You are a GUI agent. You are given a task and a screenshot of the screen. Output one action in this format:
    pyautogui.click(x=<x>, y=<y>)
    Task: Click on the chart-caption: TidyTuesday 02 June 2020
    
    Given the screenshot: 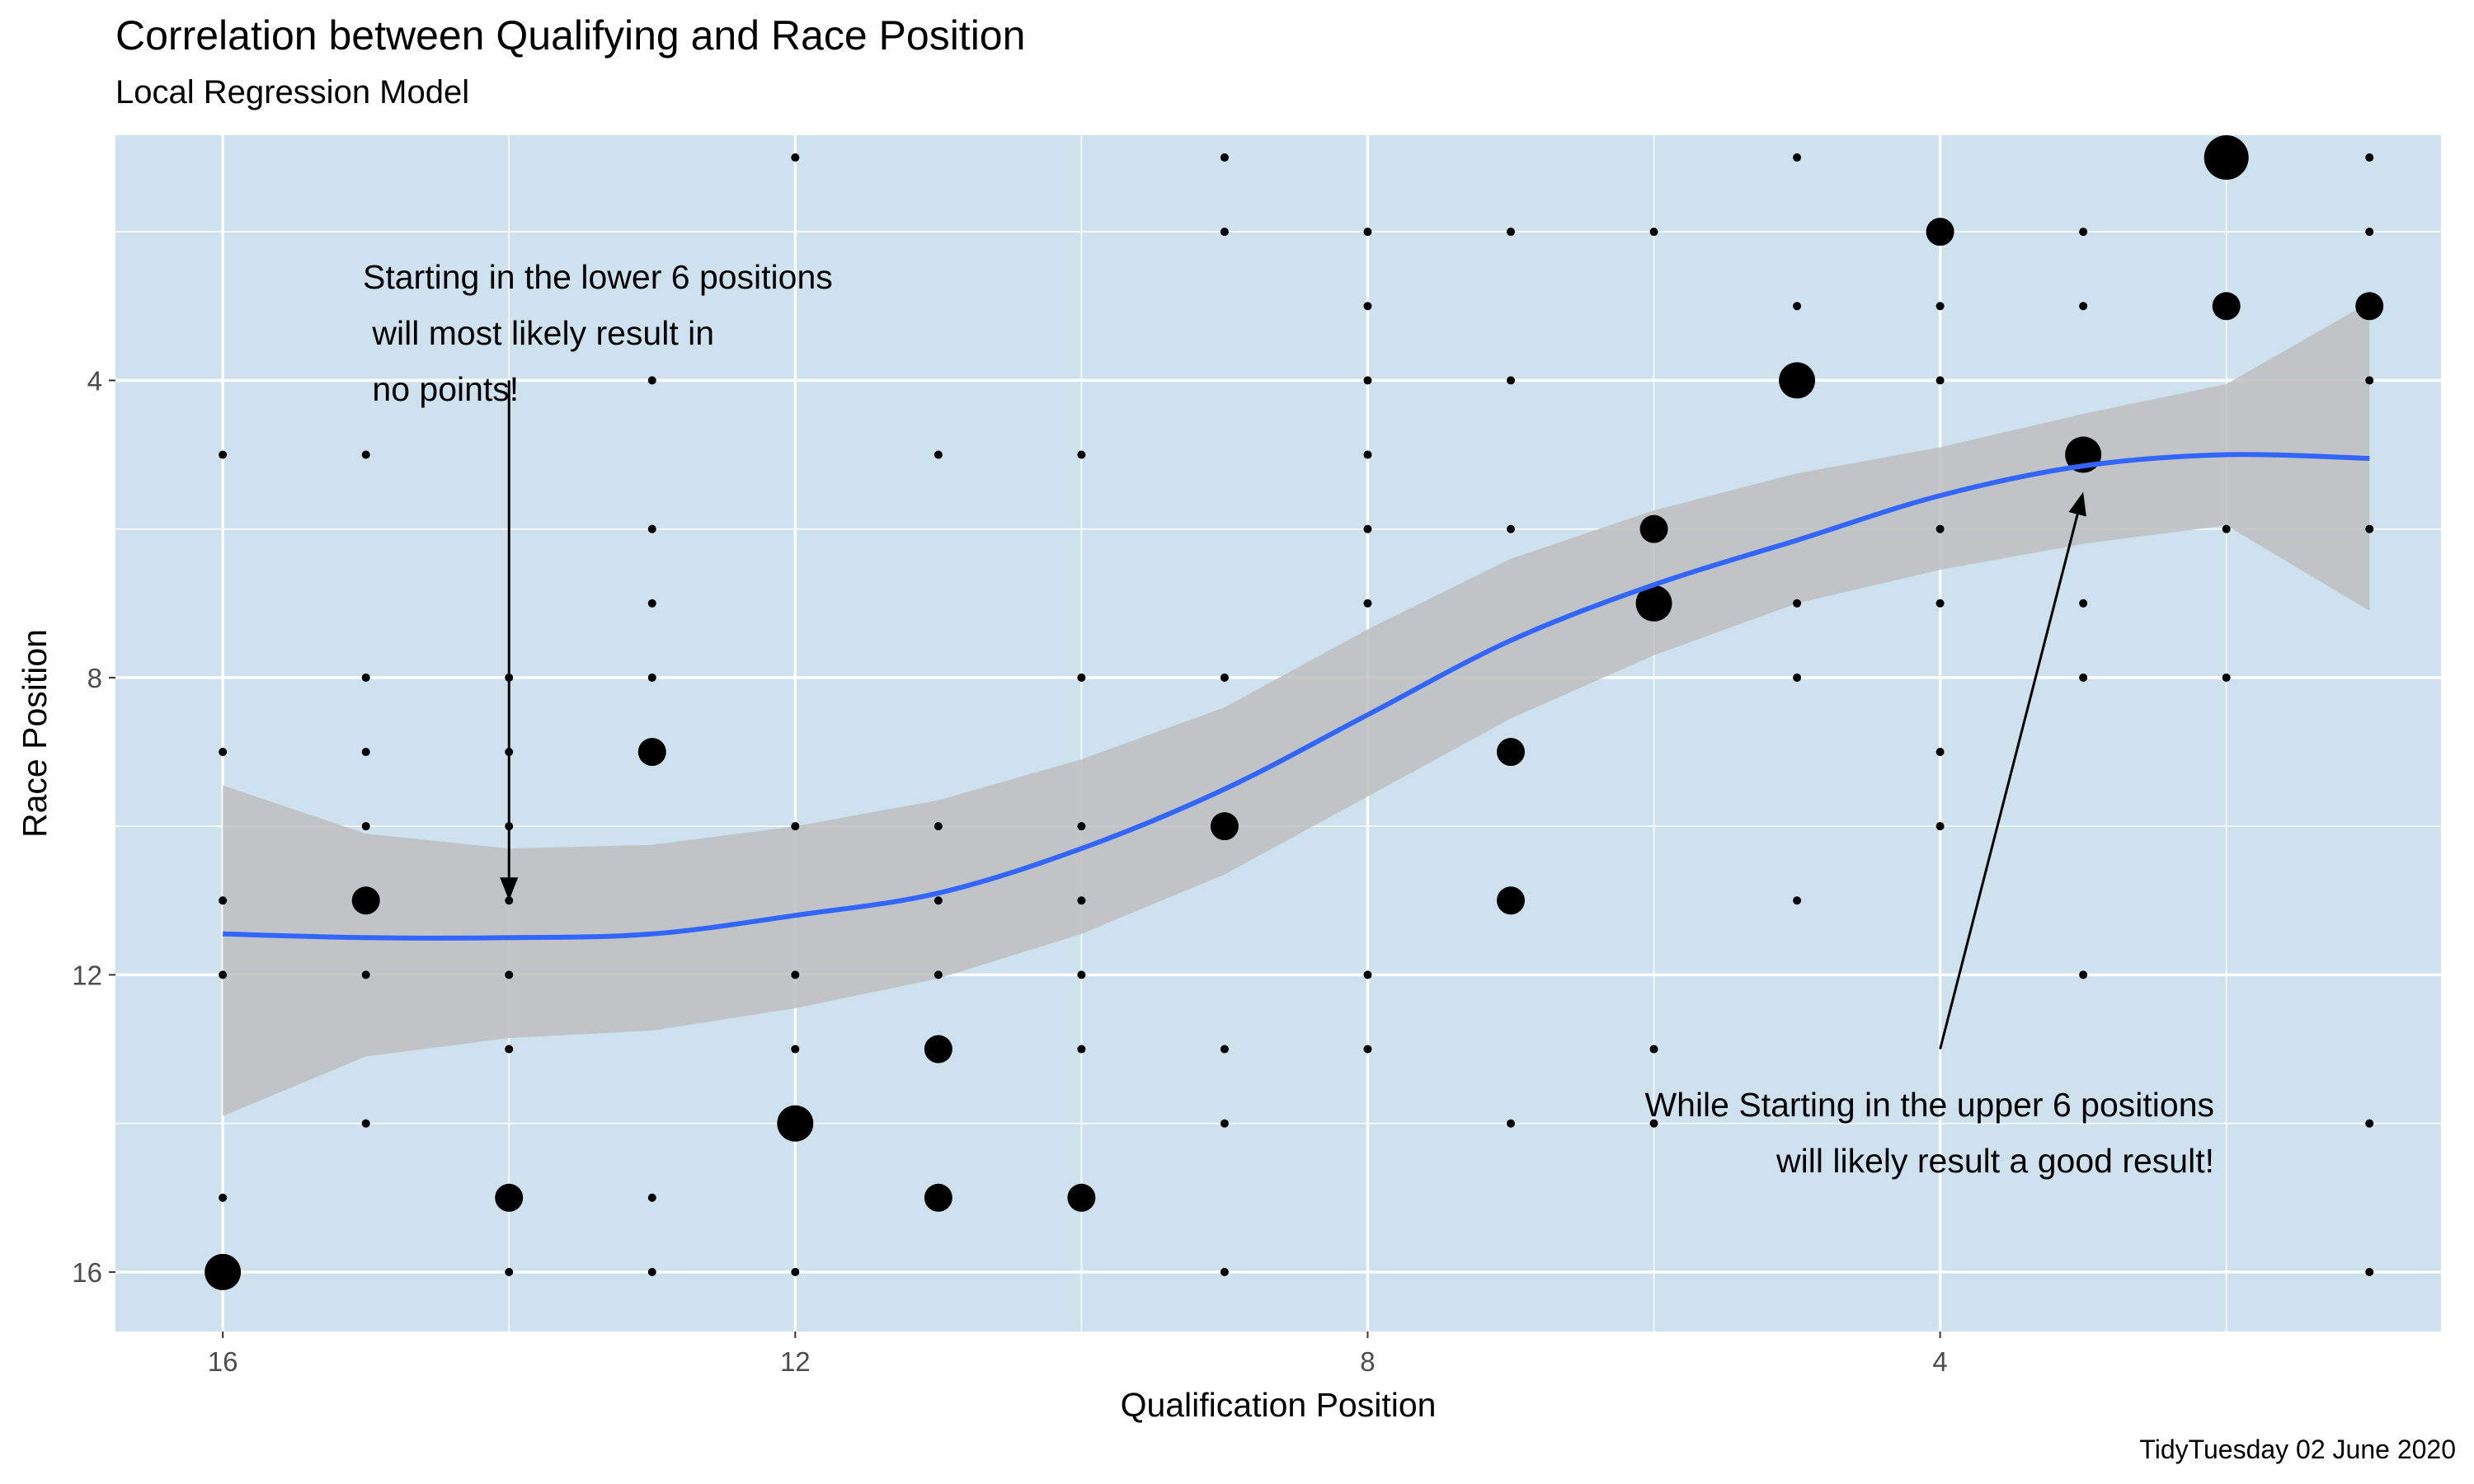 What is the action you would take?
    pyautogui.click(x=2297, y=1449)
    